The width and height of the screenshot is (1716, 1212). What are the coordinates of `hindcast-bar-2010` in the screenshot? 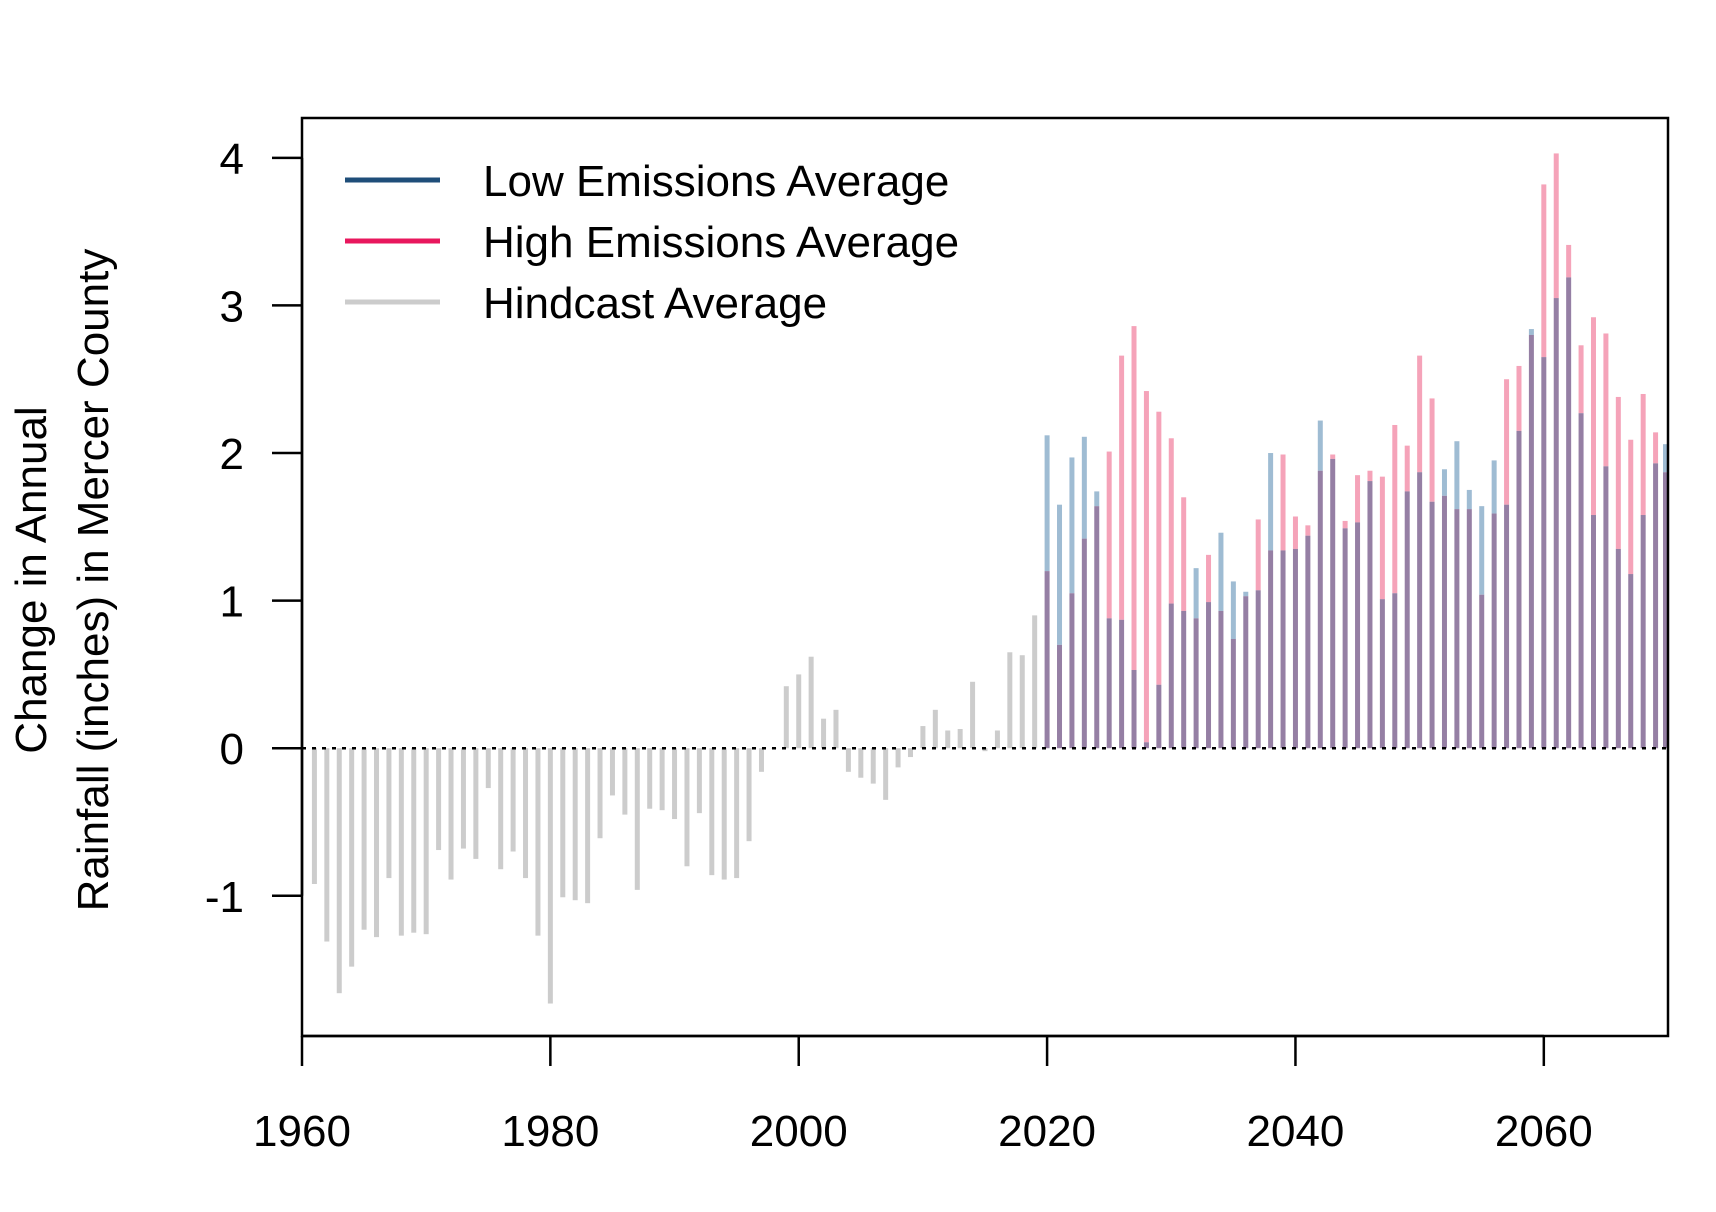 It's located at (923, 737).